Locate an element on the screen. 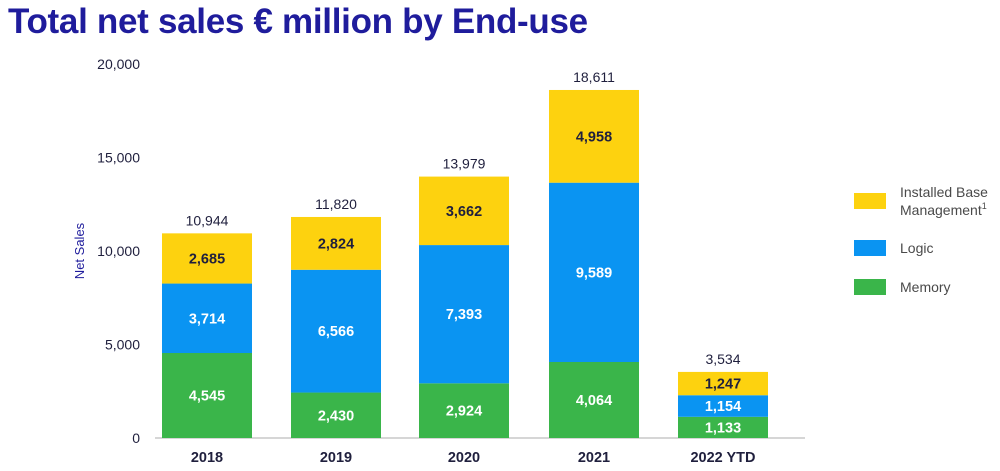 This screenshot has height=471, width=1000. data-label-installed-base-management: 4,958 is located at coordinates (594, 137).